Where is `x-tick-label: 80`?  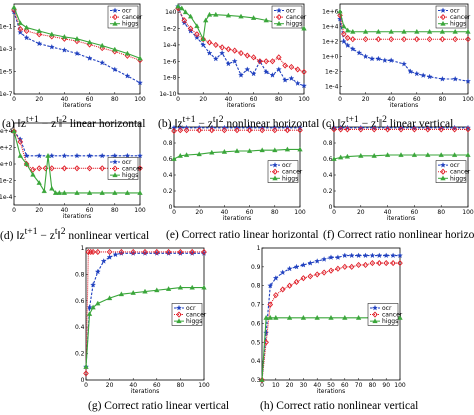
x-tick-label: 80 is located at coordinates (443, 99).